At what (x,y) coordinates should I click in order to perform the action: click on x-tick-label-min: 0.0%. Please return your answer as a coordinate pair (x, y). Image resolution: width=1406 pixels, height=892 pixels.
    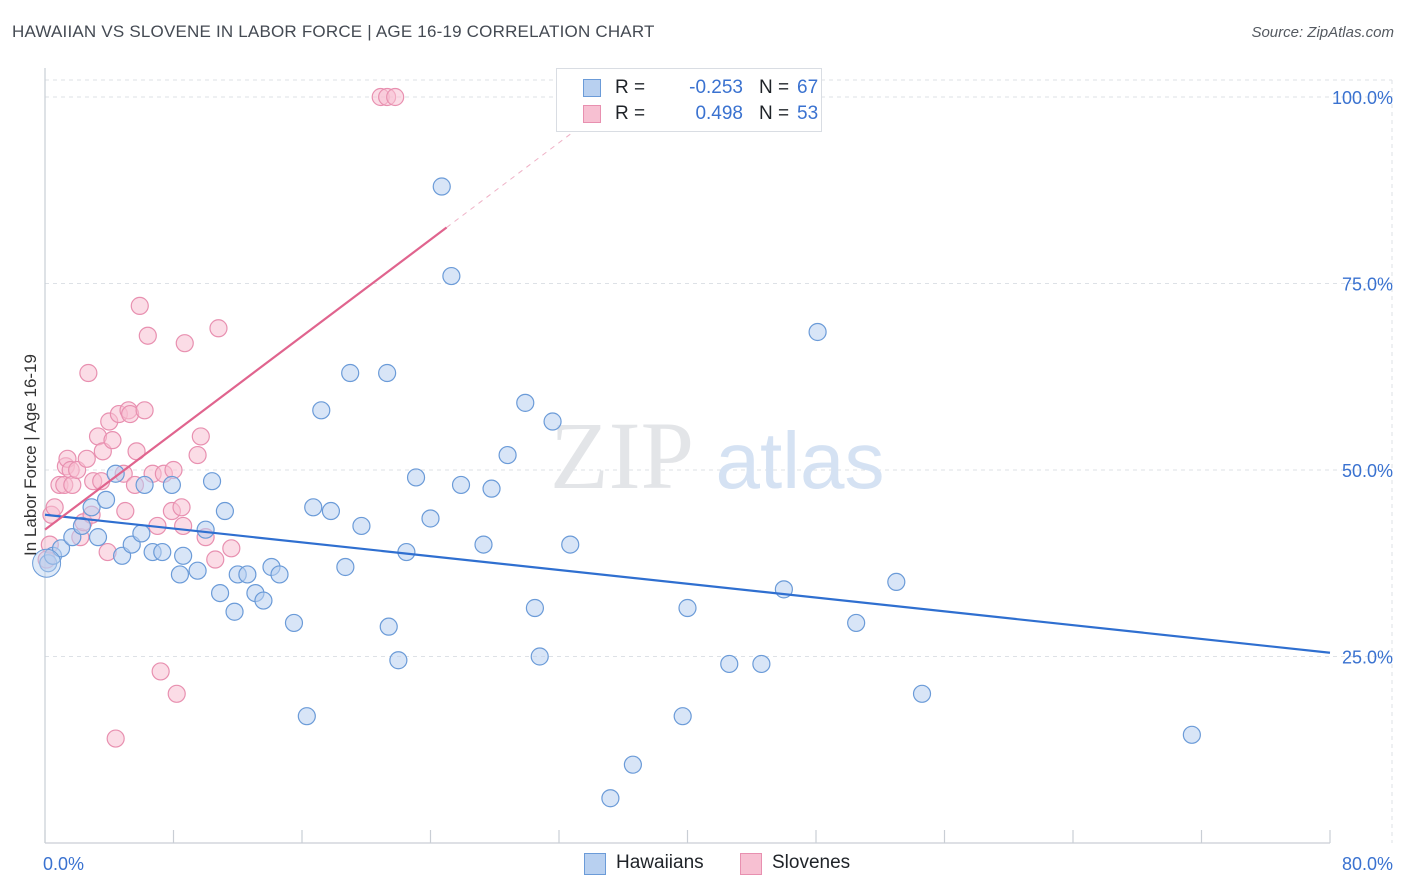
    Looking at the image, I should click on (63, 864).